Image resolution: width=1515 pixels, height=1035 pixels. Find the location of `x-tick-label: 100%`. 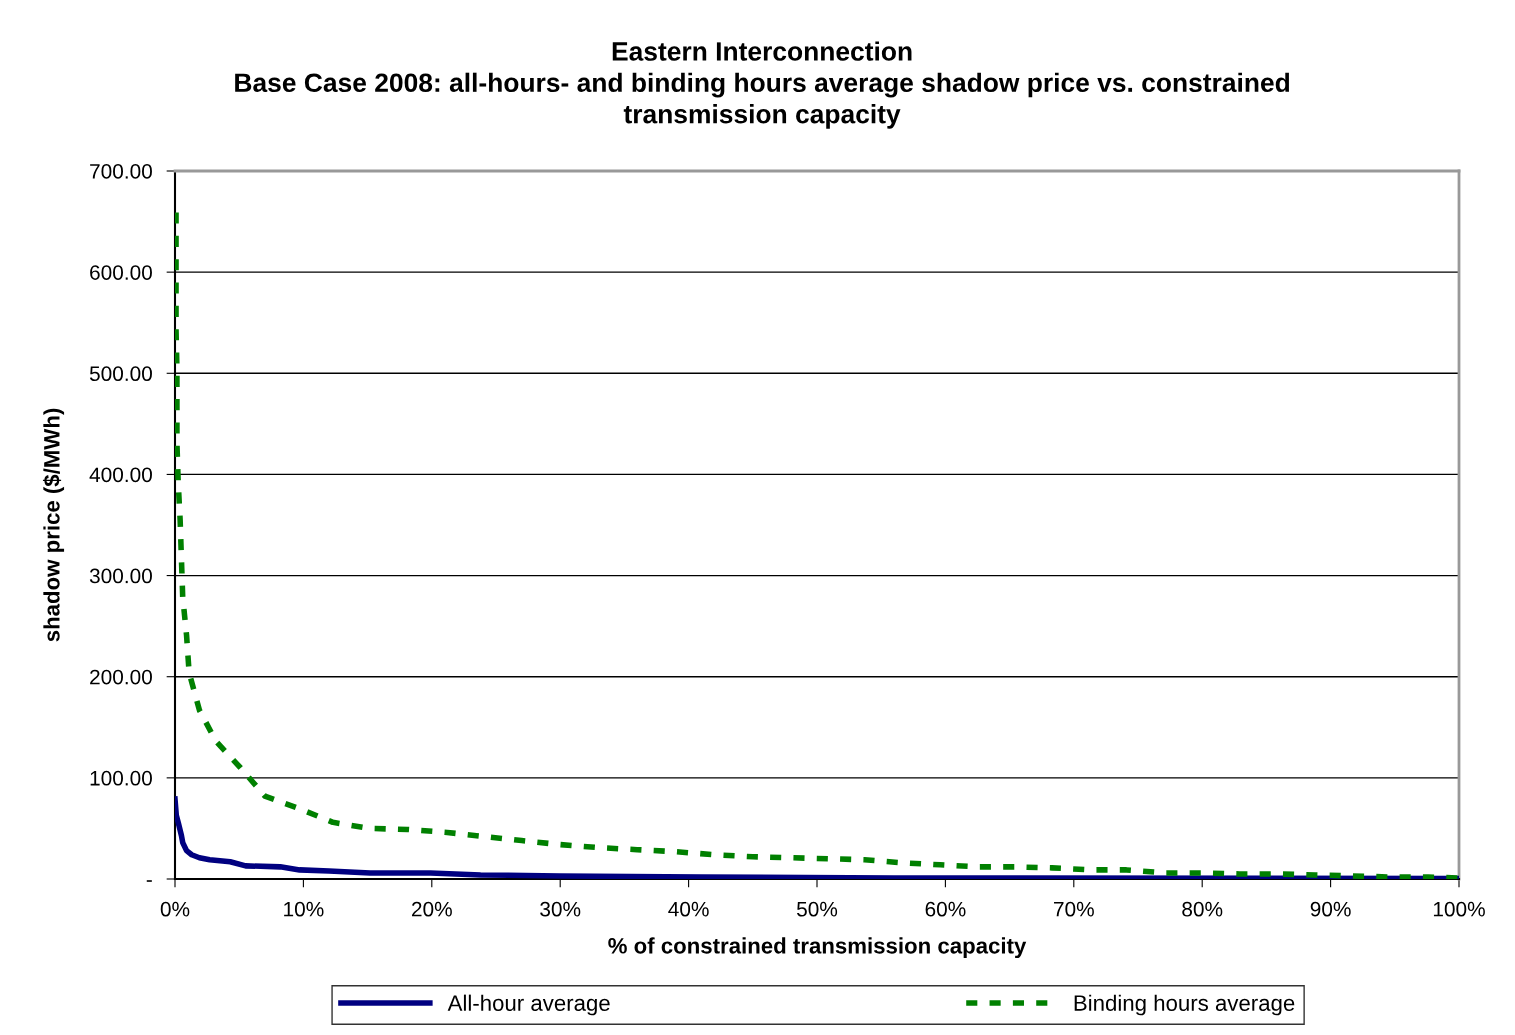

x-tick-label: 100% is located at coordinates (1459, 909).